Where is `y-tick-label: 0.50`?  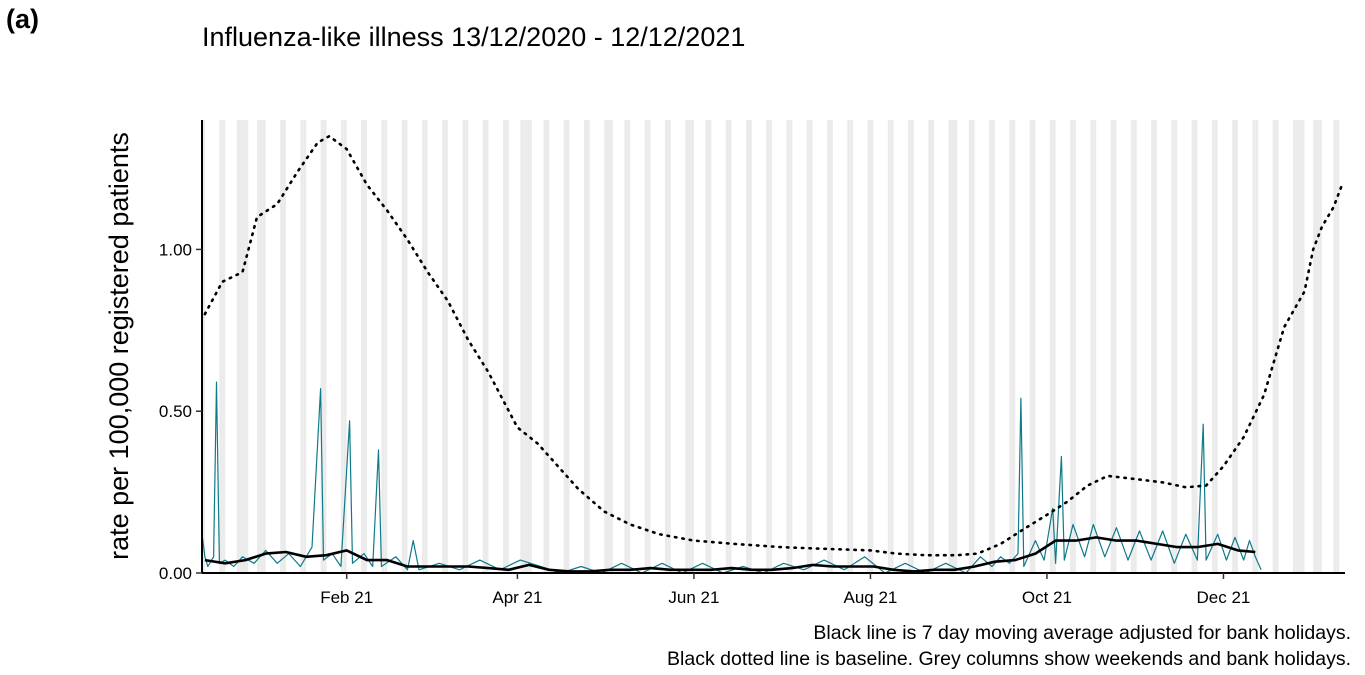 y-tick-label: 0.50 is located at coordinates (175, 411).